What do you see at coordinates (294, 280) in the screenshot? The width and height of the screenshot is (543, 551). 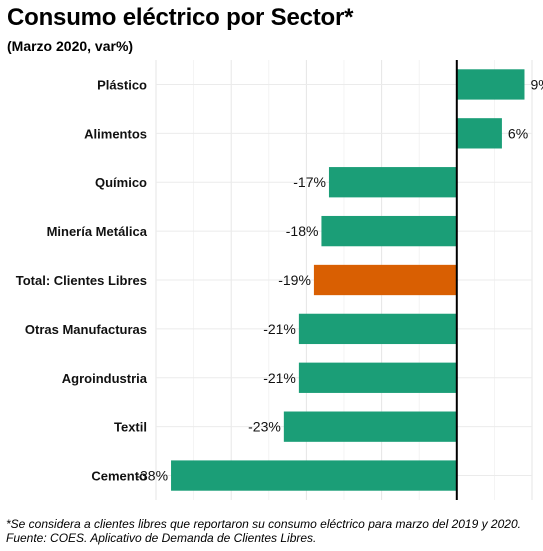 I see `value-label: -19%` at bounding box center [294, 280].